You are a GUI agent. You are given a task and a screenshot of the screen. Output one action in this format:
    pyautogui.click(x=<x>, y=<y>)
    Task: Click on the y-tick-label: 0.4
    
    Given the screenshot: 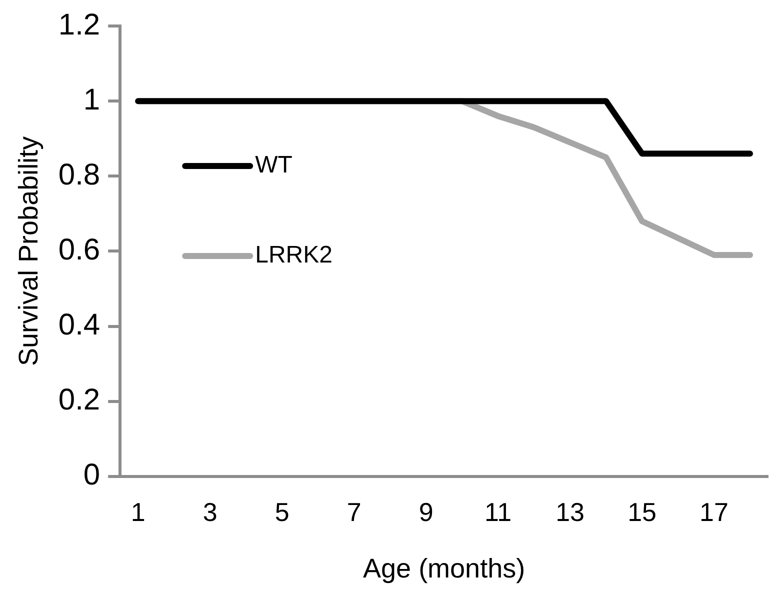 What is the action you would take?
    pyautogui.click(x=79, y=325)
    